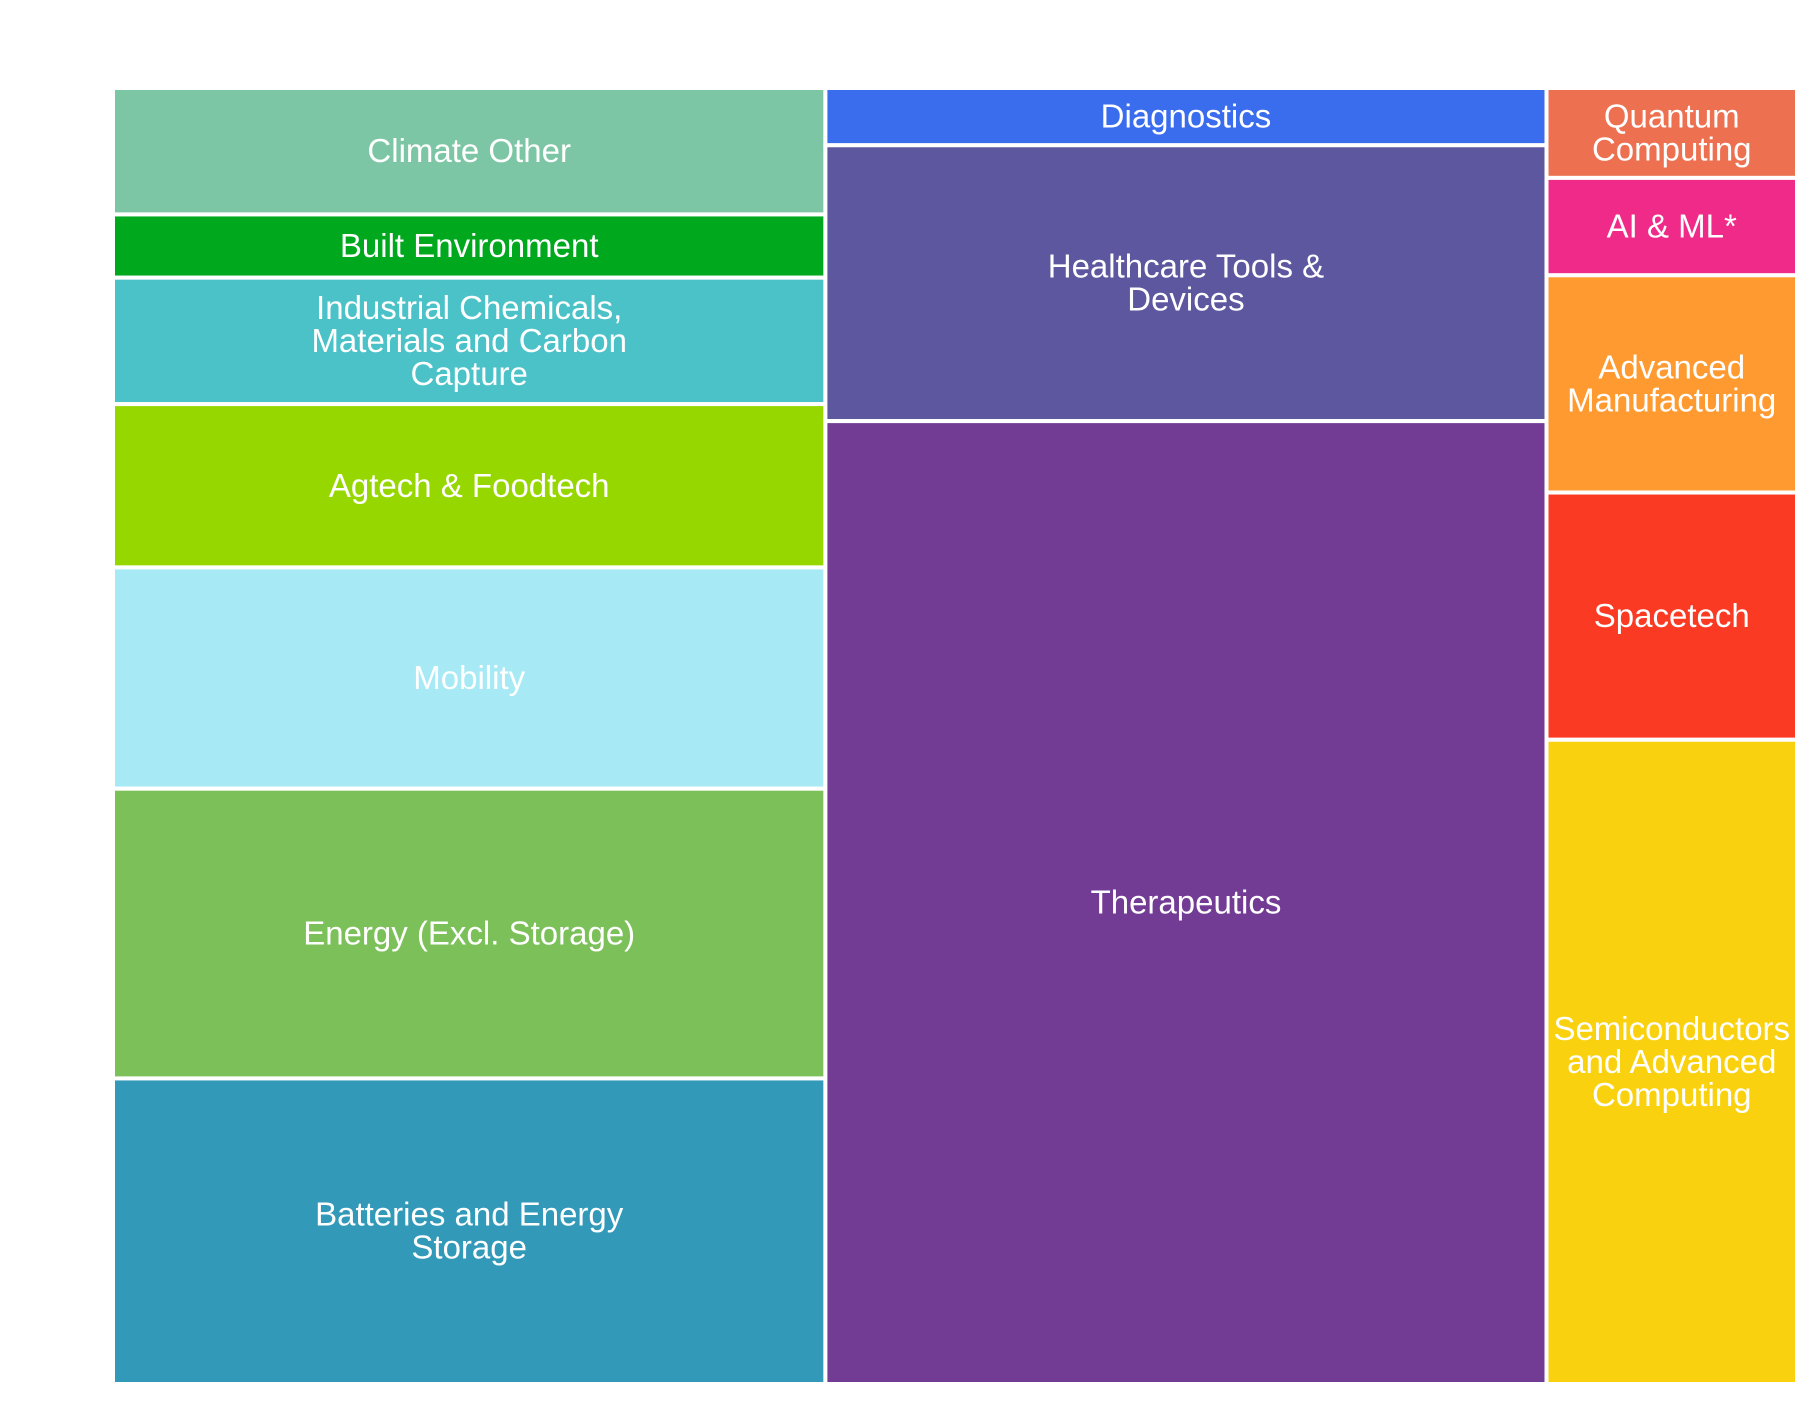 The width and height of the screenshot is (1800, 1401). I want to click on tile-label-line: AI & ML*, so click(1672, 226).